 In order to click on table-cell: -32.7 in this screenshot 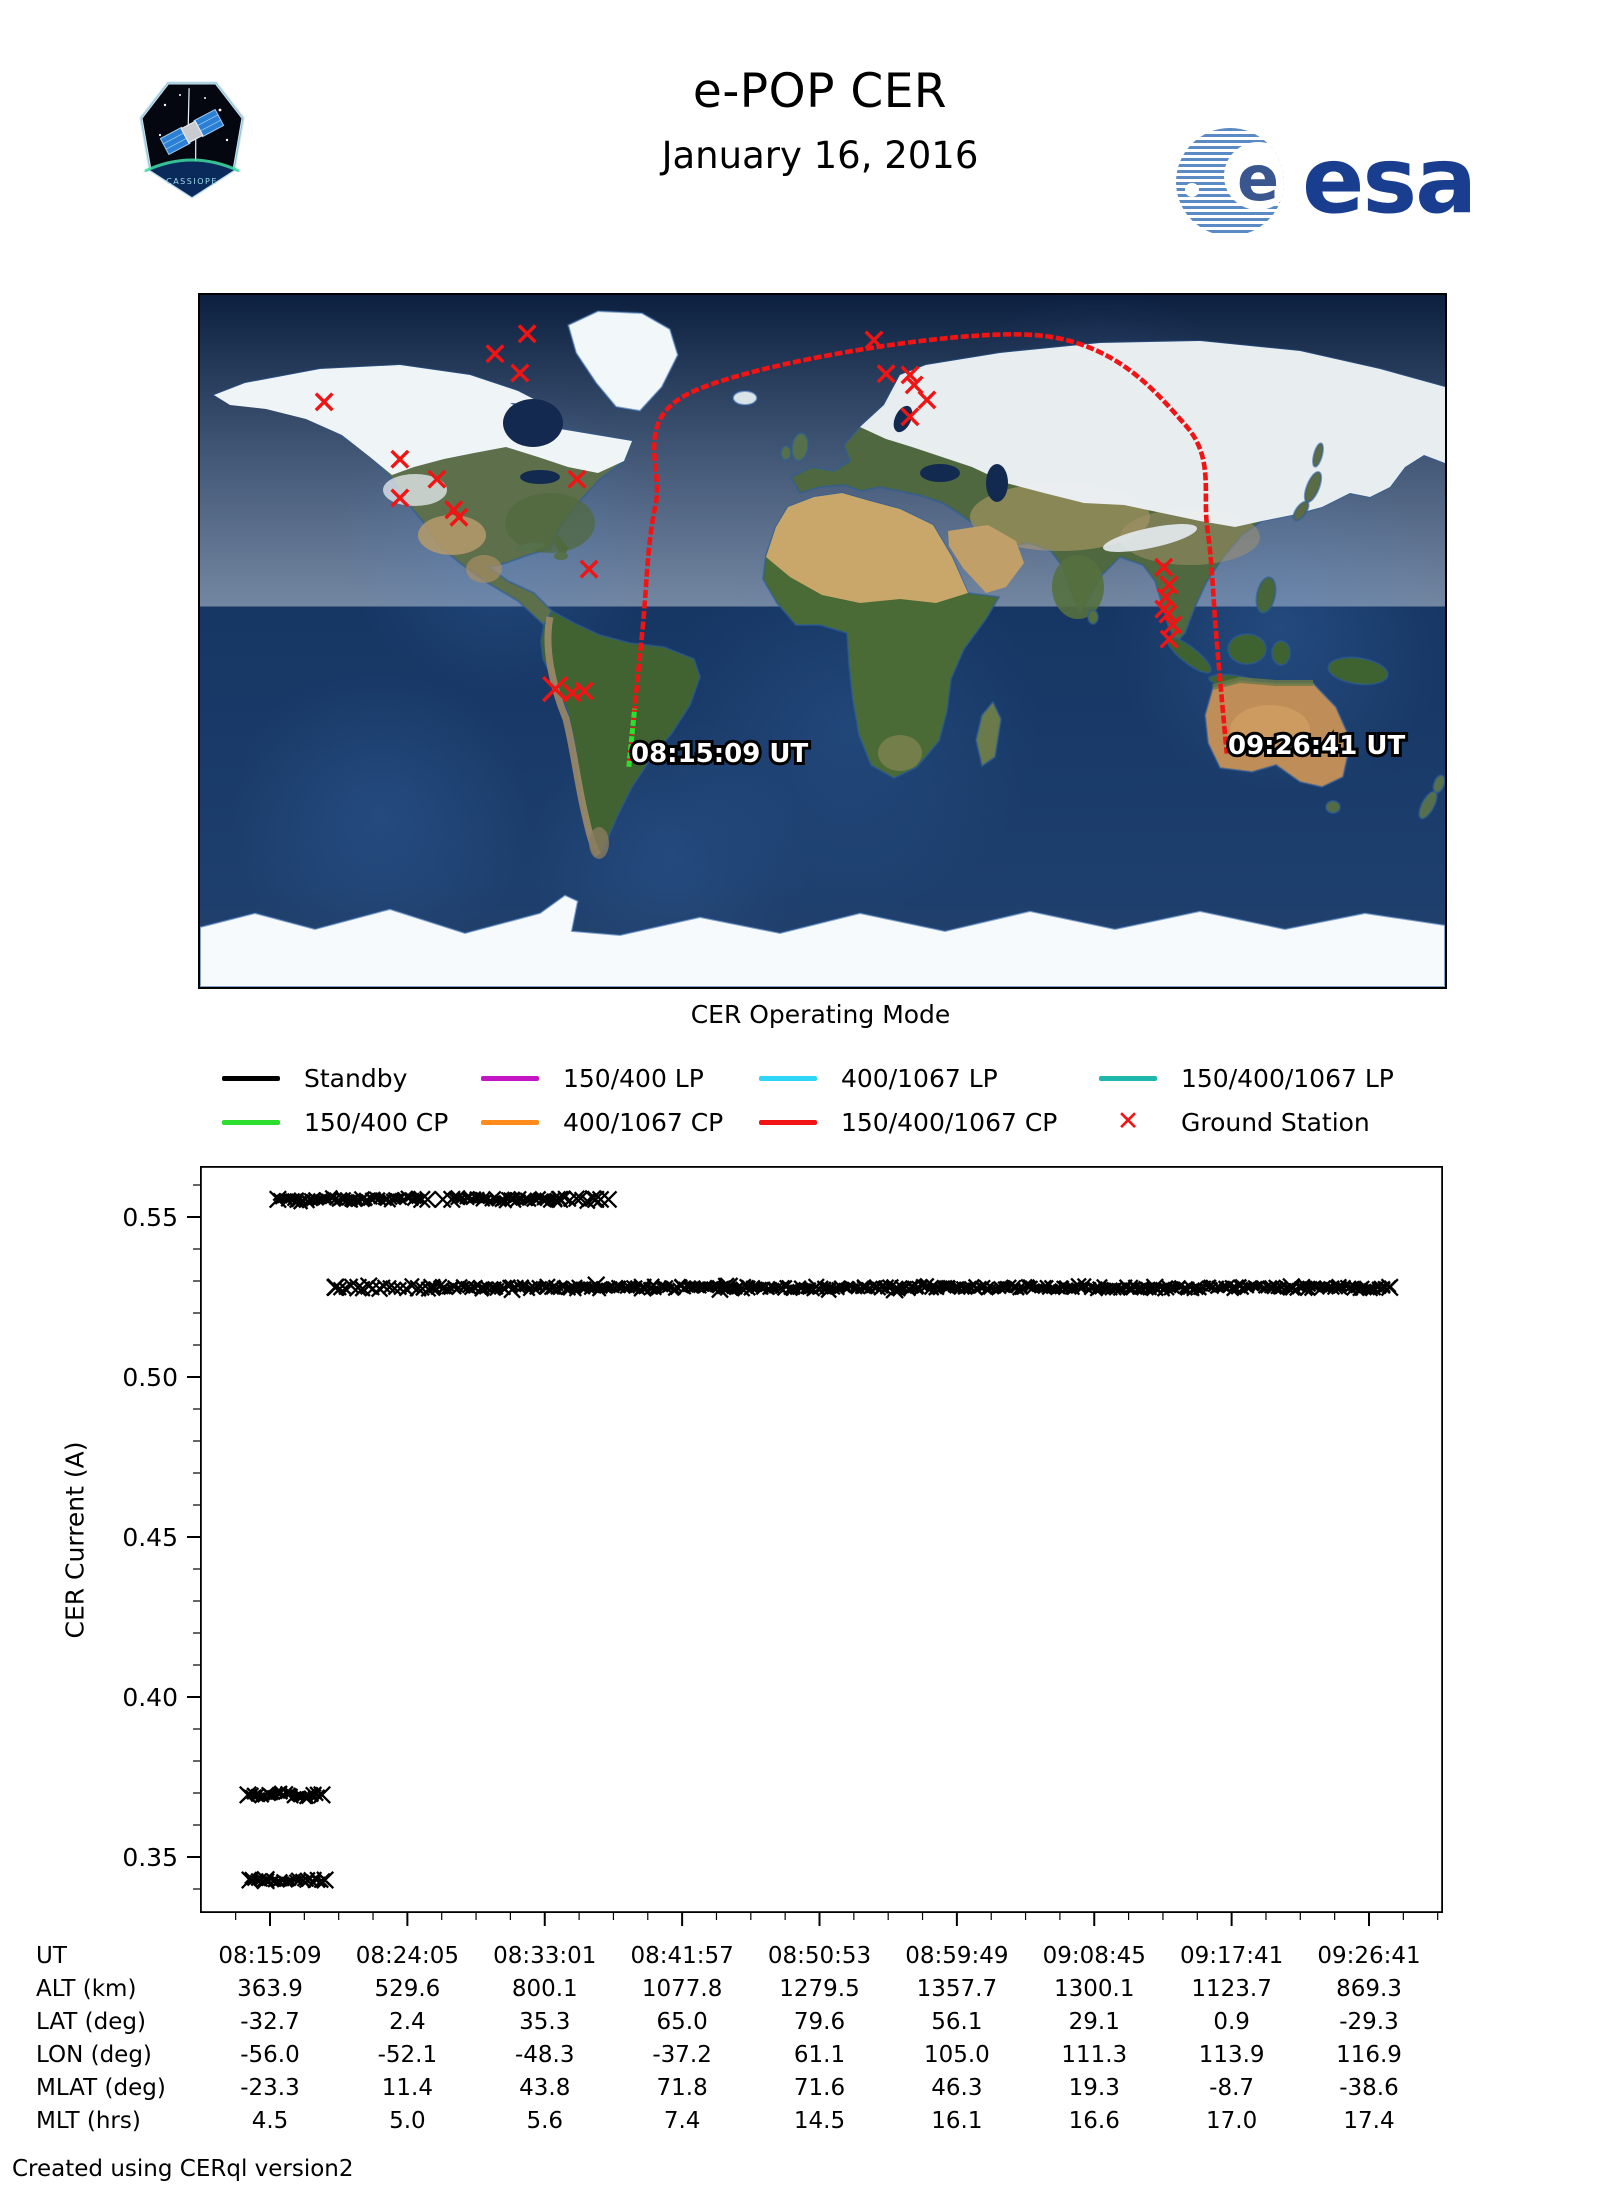, I will do `click(270, 2022)`.